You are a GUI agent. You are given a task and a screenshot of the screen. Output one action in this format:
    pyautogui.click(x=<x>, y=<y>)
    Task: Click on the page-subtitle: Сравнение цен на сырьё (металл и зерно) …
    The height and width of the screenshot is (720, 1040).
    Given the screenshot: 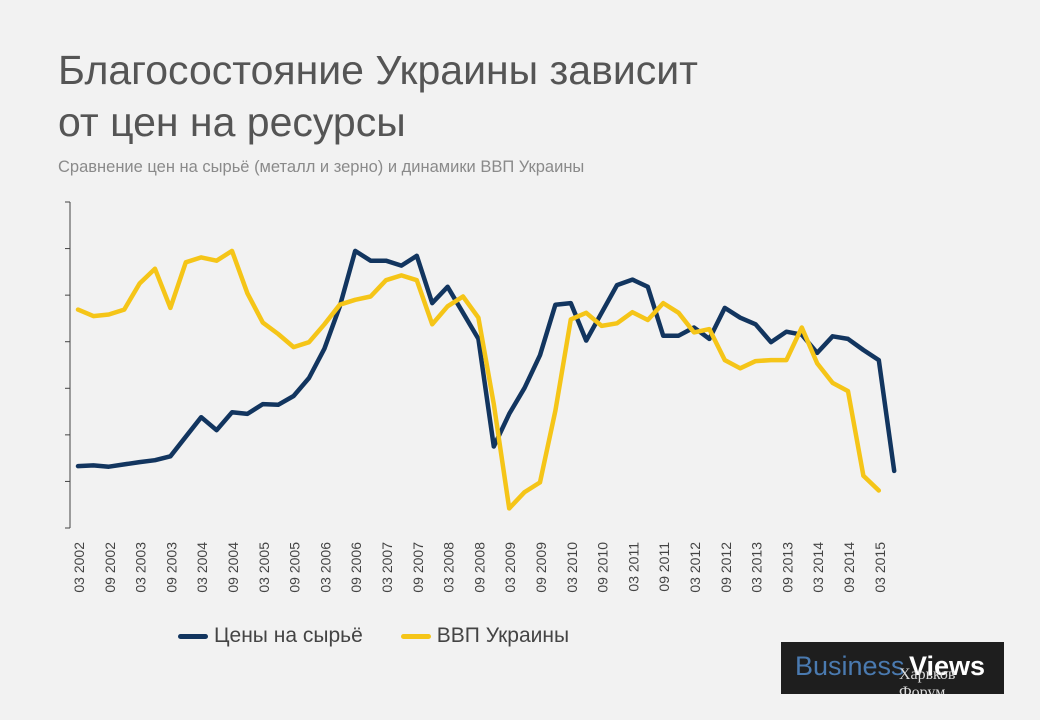 What is the action you would take?
    pyautogui.click(x=321, y=167)
    